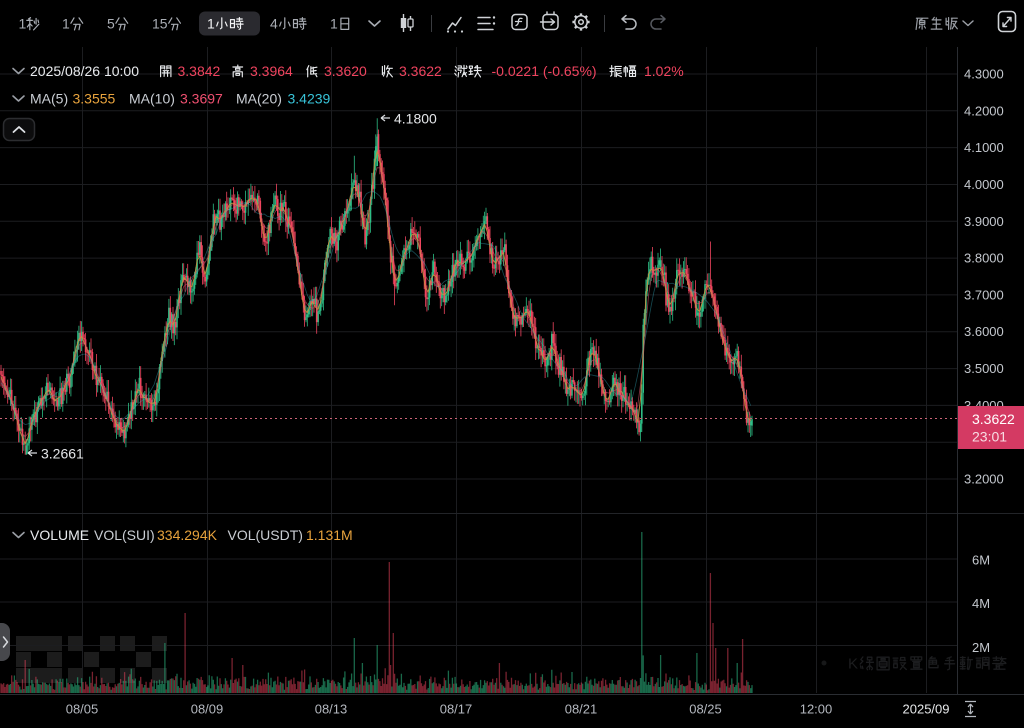 The width and height of the screenshot is (1024, 728). I want to click on svg-text: 3.9000, so click(984, 221).